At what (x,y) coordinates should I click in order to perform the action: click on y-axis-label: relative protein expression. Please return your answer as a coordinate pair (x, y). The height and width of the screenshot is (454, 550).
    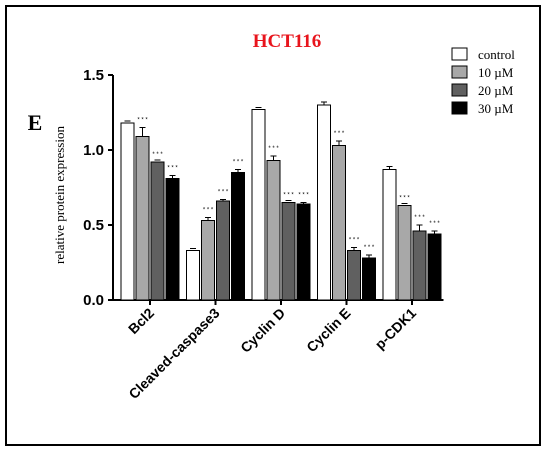
    Looking at the image, I should click on (59, 195).